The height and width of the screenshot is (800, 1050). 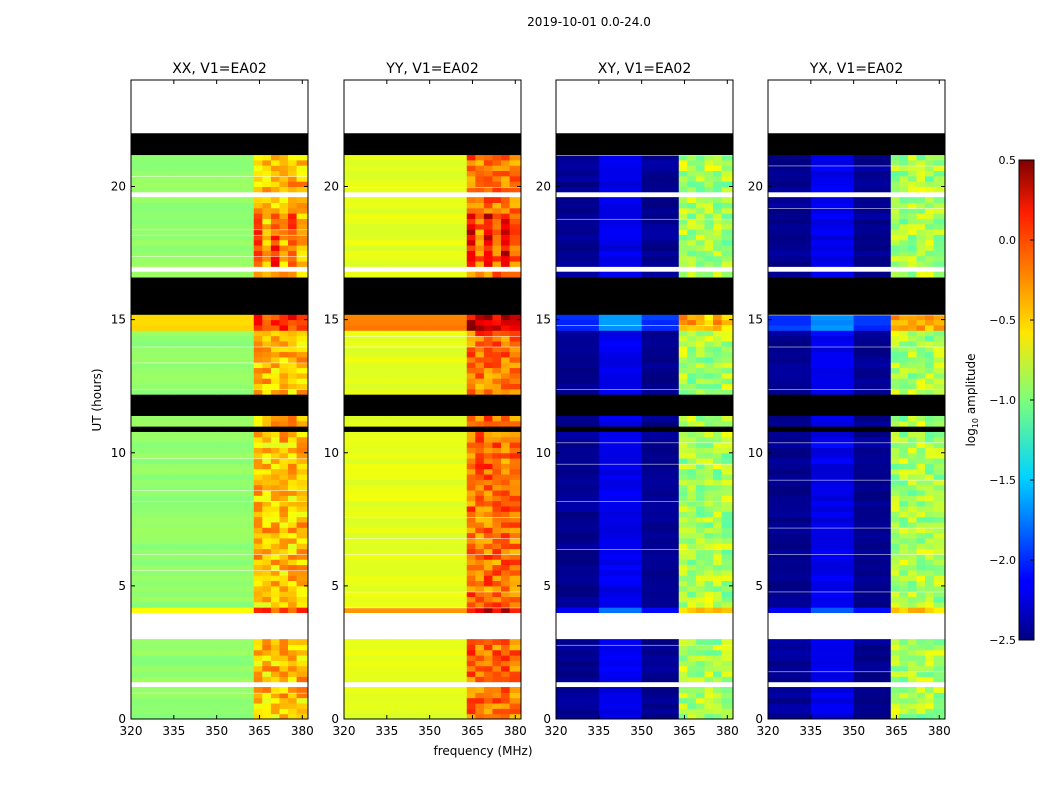 I want to click on colorbar-tick-label: −1.0, so click(x=1002, y=400).